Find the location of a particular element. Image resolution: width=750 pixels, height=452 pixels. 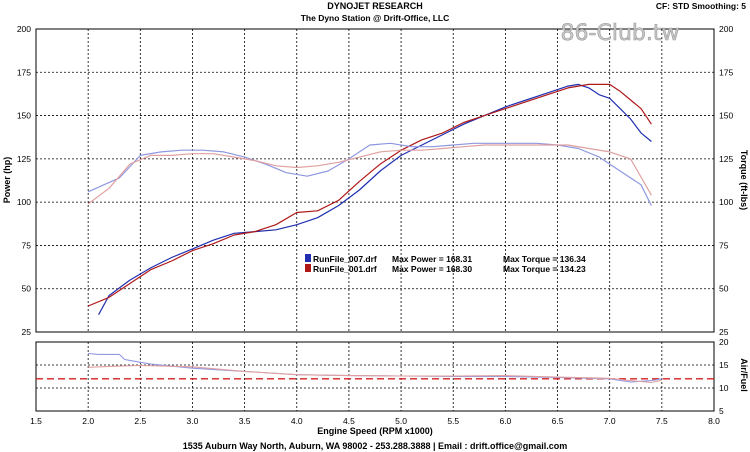

x-tick-label: 6.0 is located at coordinates (505, 421).